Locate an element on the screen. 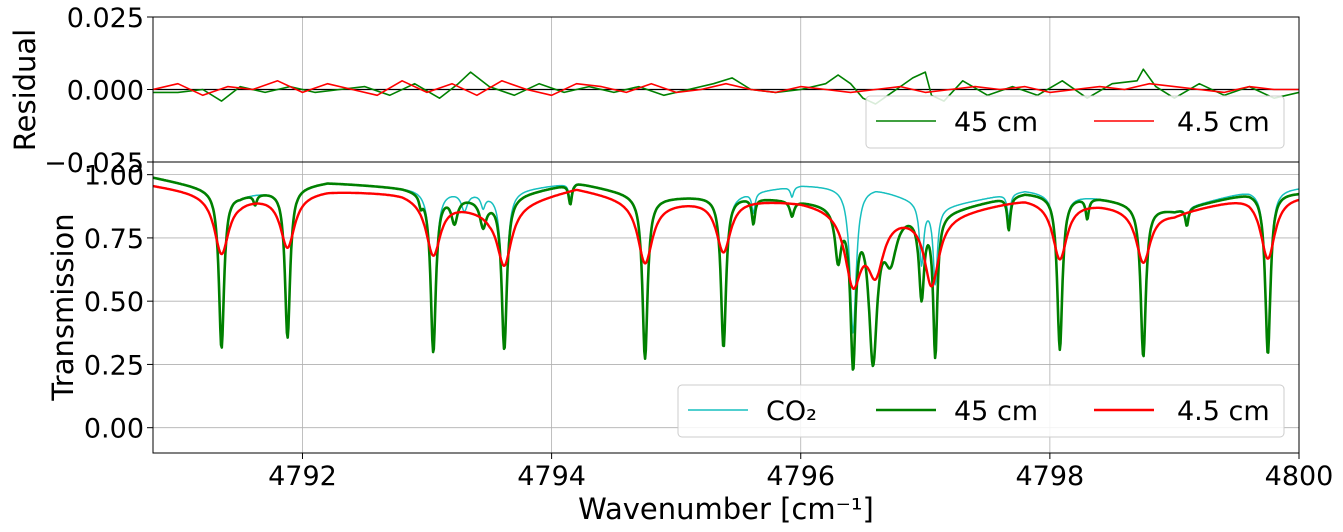 The height and width of the screenshot is (532, 1343). residual-y-ticks: −0.025 0.000 0.025 is located at coordinates (98, 91).